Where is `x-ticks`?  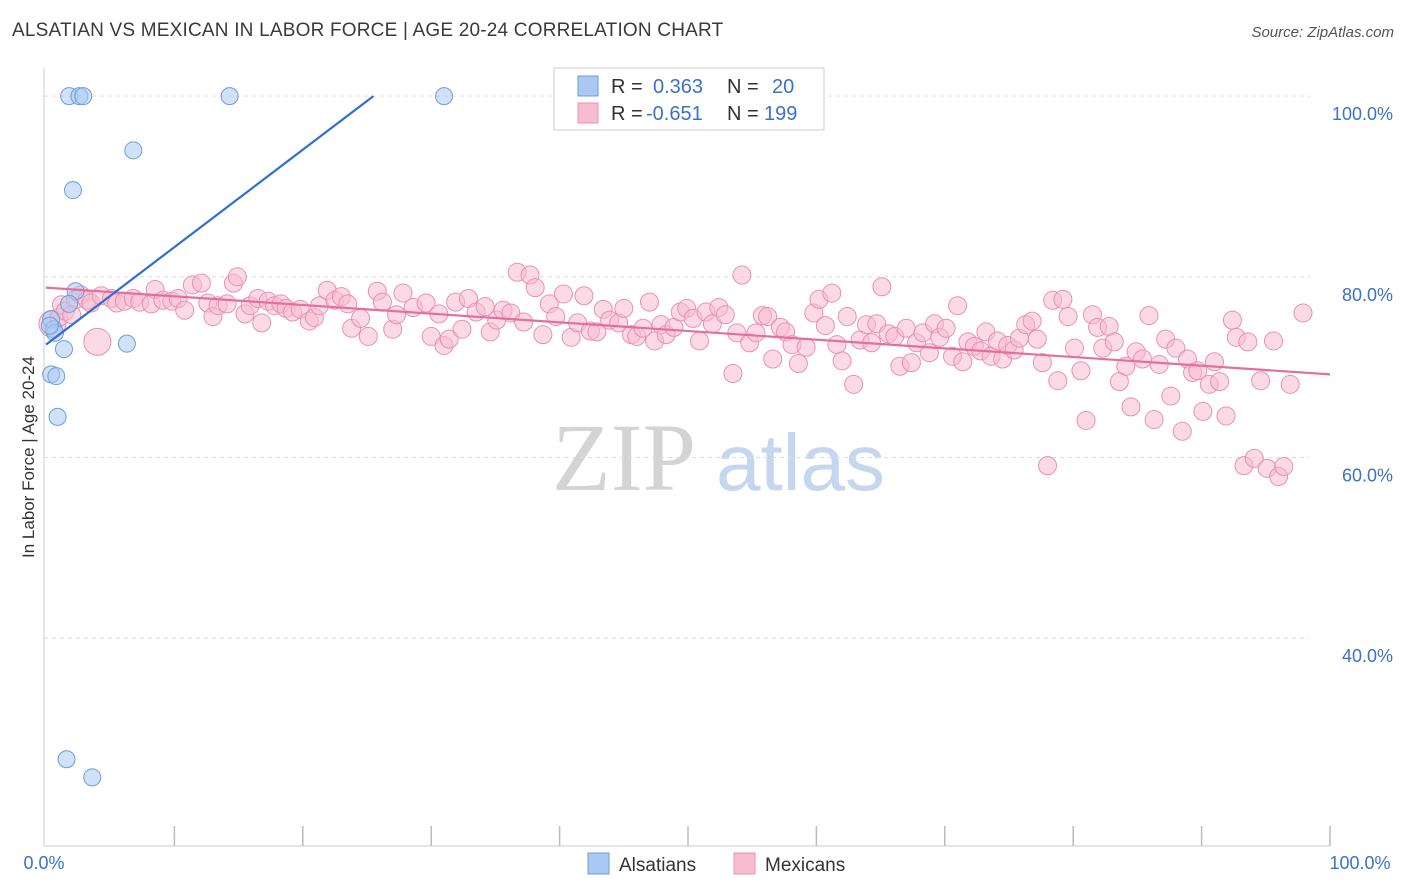
x-ticks is located at coordinates (752, 836).